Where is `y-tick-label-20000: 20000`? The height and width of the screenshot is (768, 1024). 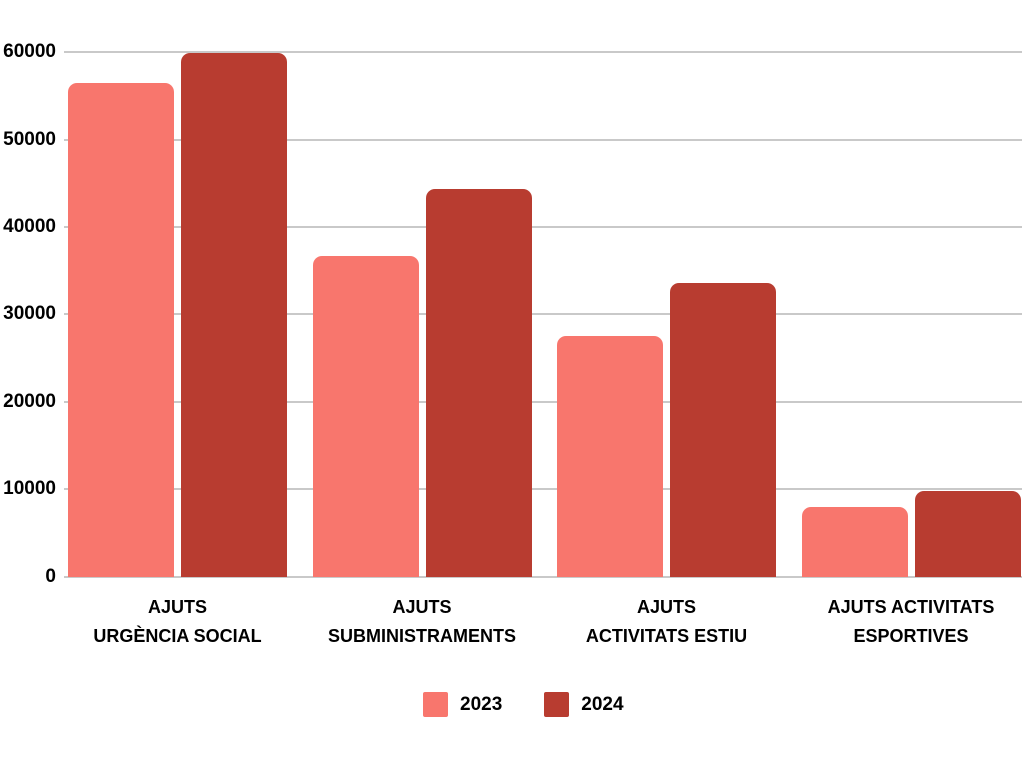 y-tick-label-20000: 20000 is located at coordinates (29, 401).